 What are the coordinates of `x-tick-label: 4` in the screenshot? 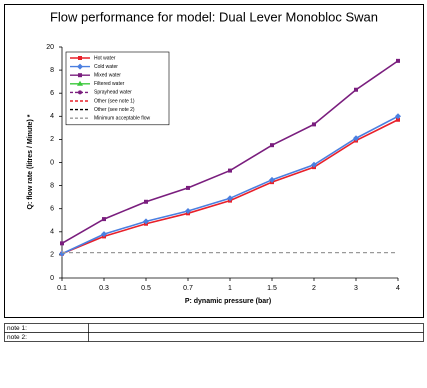 It's located at (398, 288).